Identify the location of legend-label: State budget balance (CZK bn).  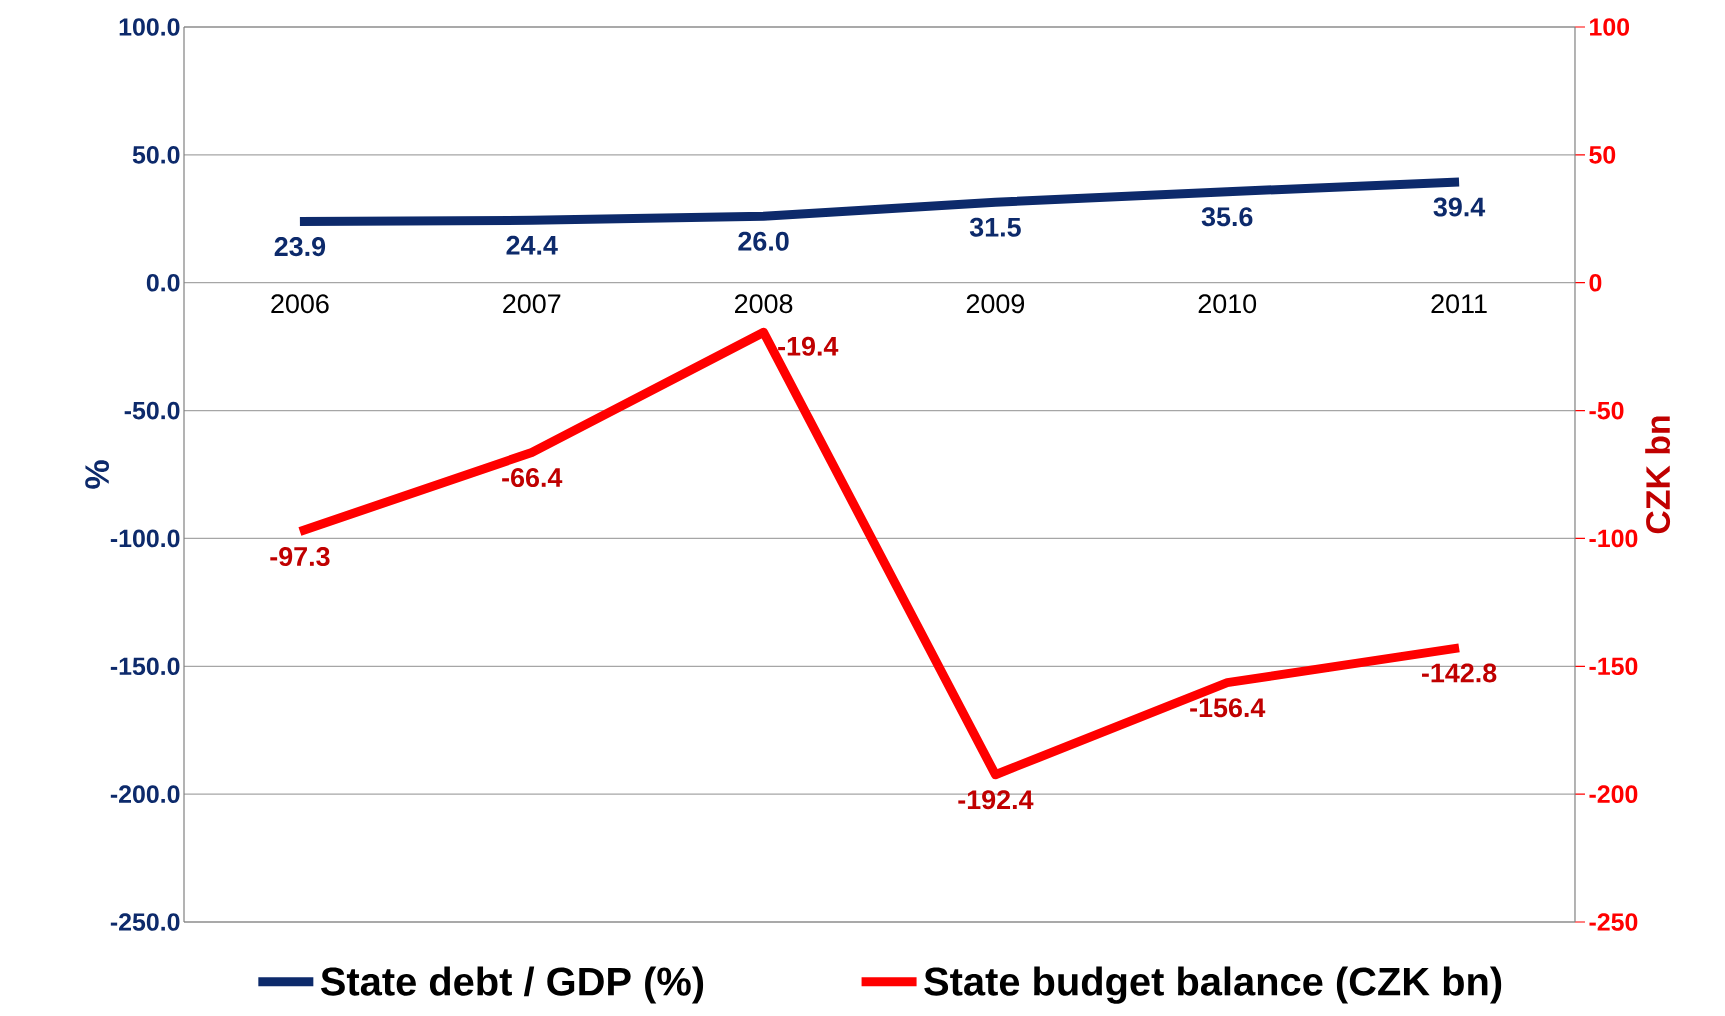
(1213, 985).